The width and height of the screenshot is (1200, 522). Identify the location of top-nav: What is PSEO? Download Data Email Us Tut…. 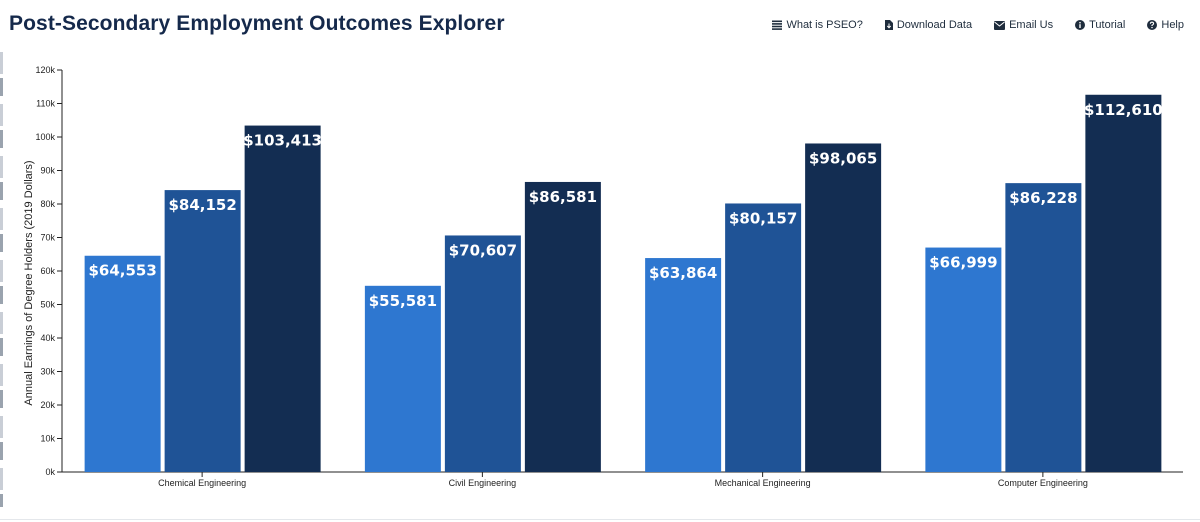
(978, 25).